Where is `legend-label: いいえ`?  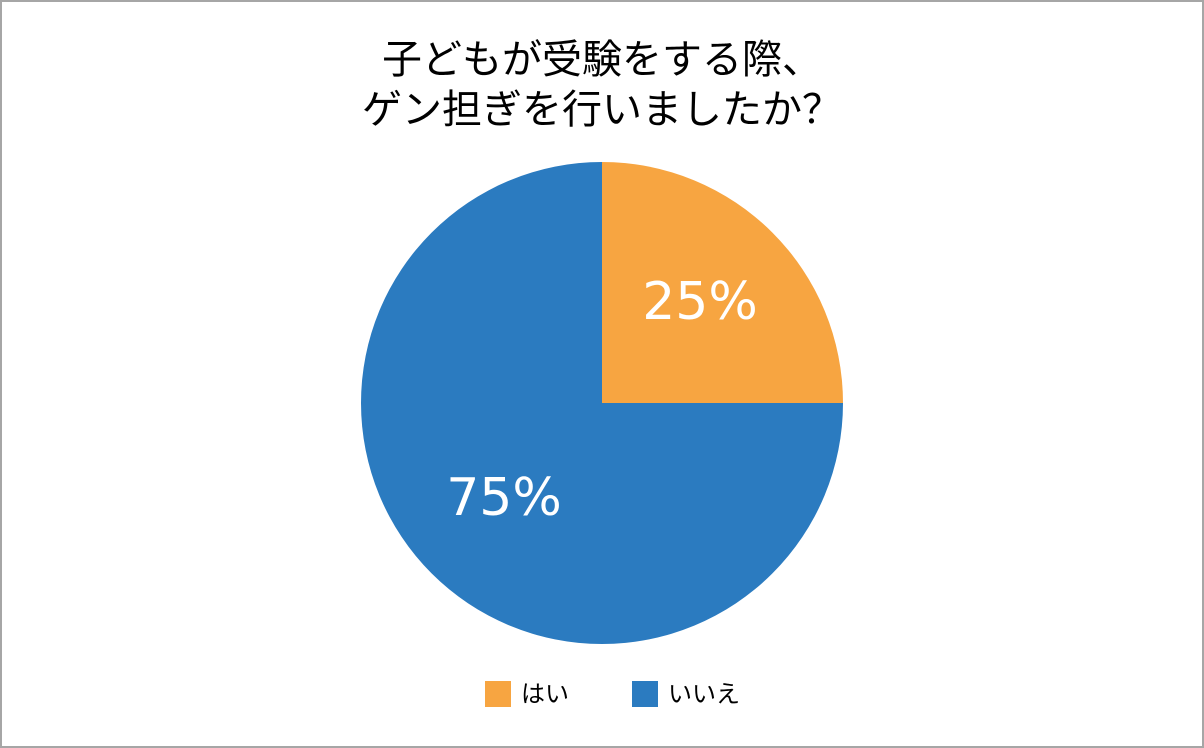
legend-label: いいえ is located at coordinates (704, 694).